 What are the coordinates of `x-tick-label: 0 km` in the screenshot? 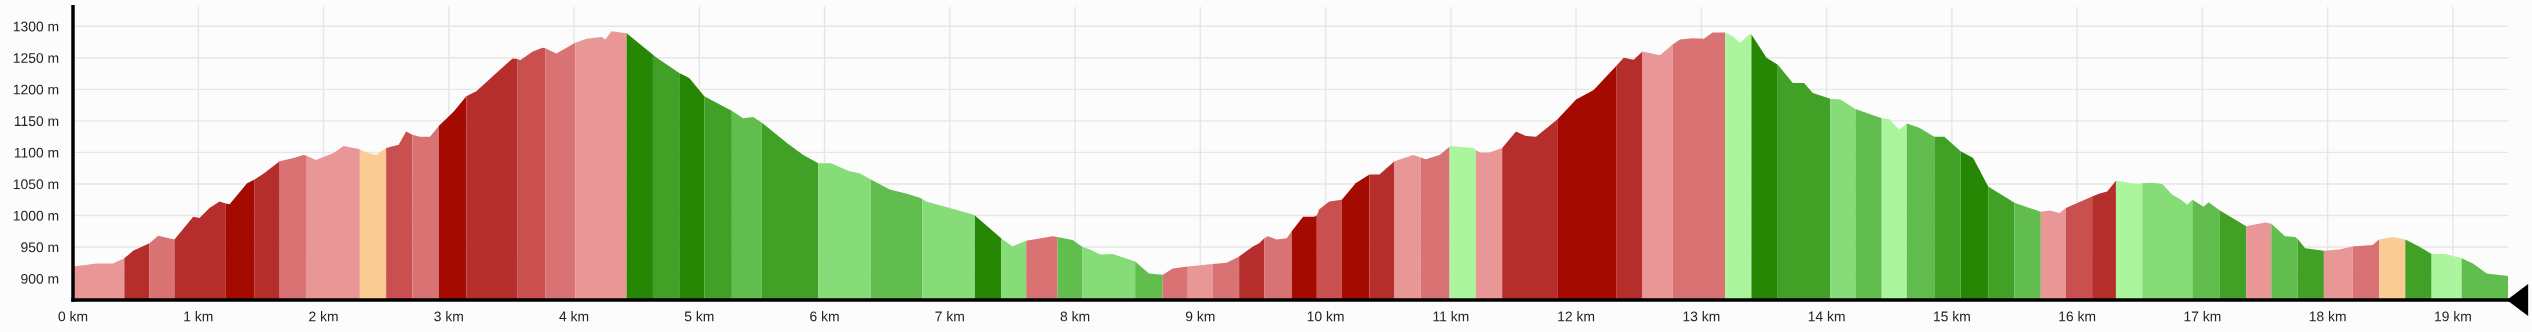 It's located at (73, 316).